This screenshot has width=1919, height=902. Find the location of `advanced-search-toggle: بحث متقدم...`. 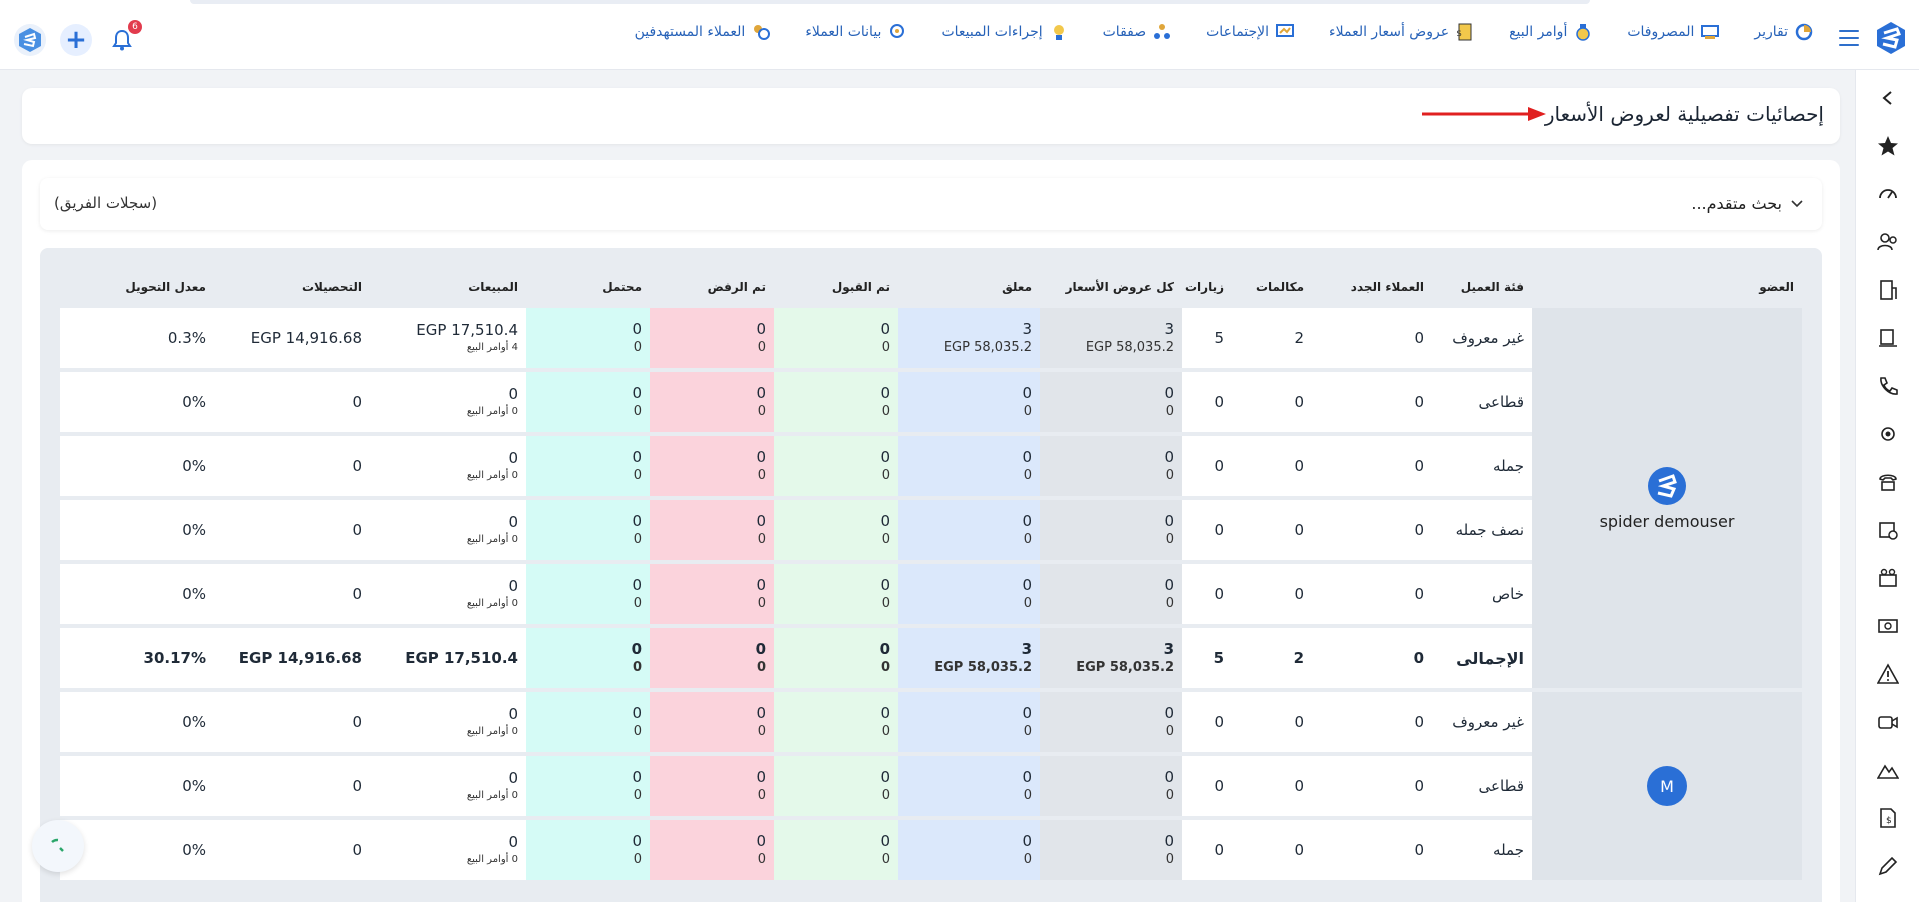

advanced-search-toggle: بحث متقدم... is located at coordinates (1747, 203).